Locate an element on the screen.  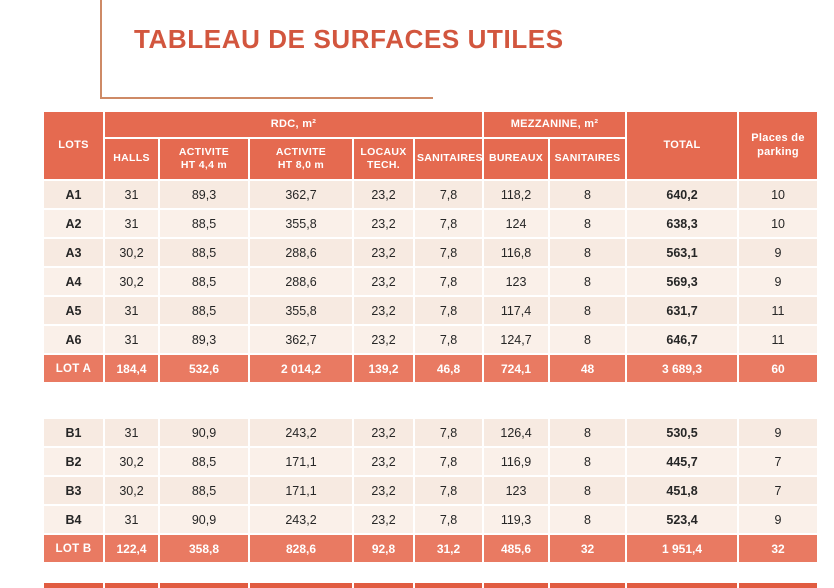
cell: 60 is located at coordinates (778, 368).